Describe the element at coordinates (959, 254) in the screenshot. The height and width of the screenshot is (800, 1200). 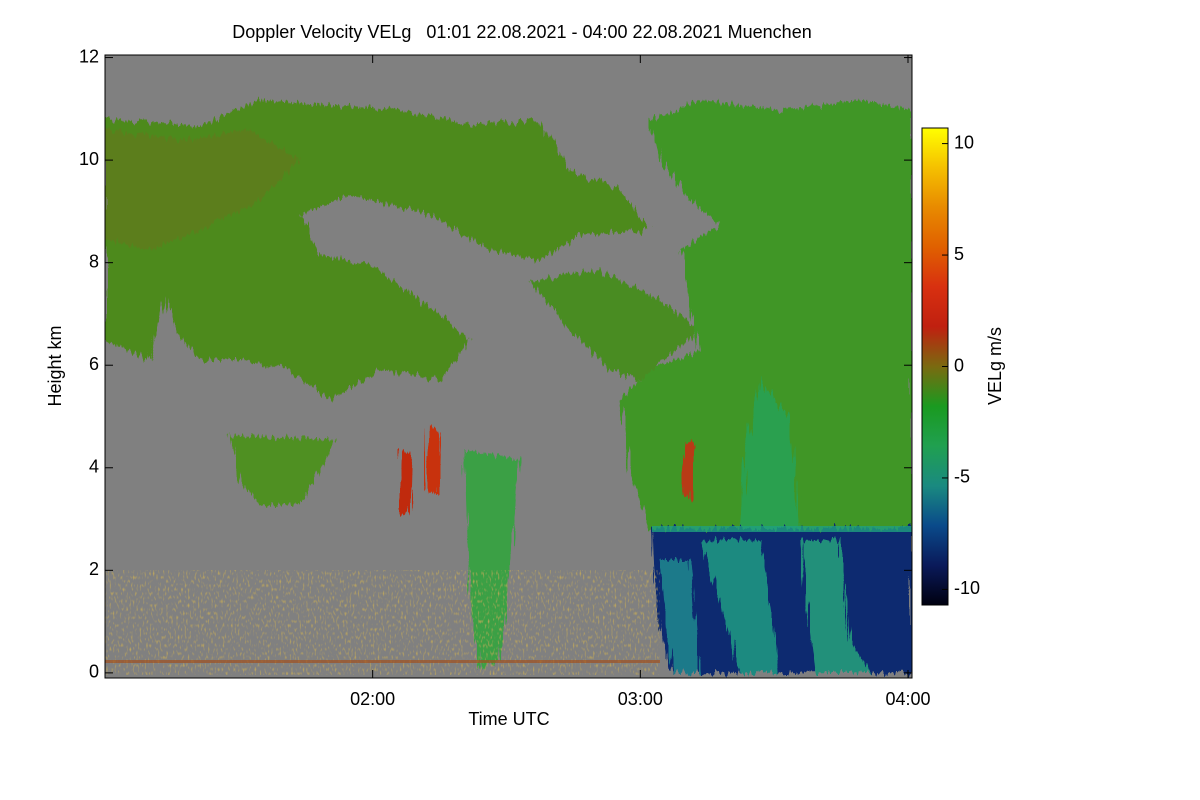
I see `colorbar-tick-label: 5` at that location.